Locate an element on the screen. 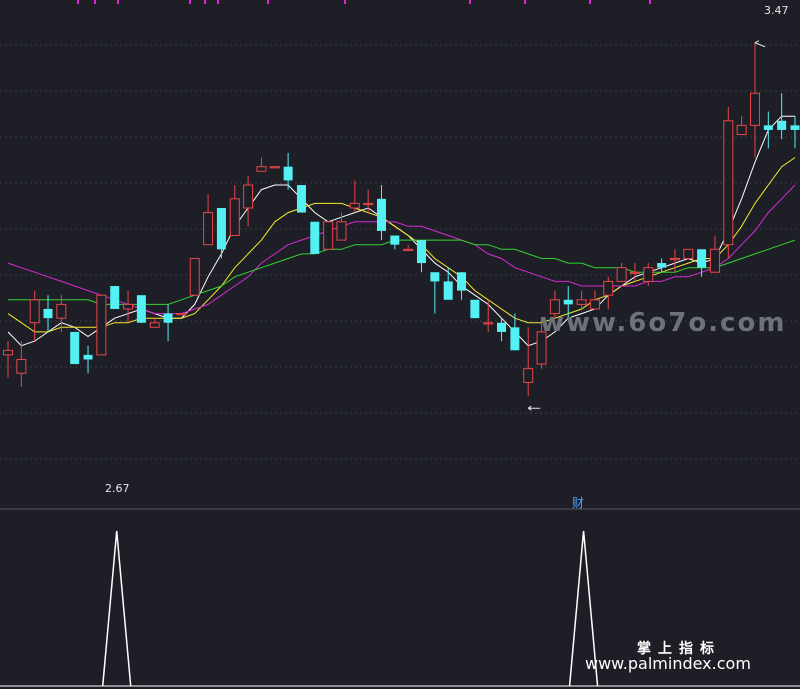 The width and height of the screenshot is (800, 689). watermark-site: www.6o7o.com is located at coordinates (663, 323).